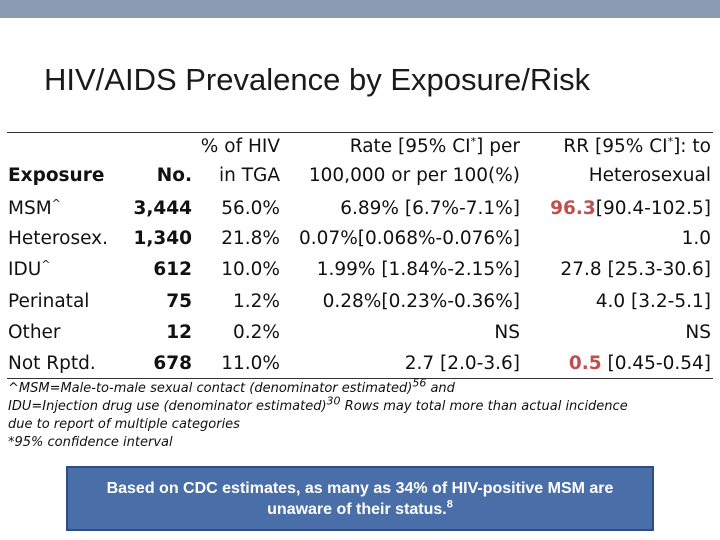 Image resolution: width=720 pixels, height=540 pixels. What do you see at coordinates (637, 145) in the screenshot?
I see `header-rr: RR [95% CI*]: to` at bounding box center [637, 145].